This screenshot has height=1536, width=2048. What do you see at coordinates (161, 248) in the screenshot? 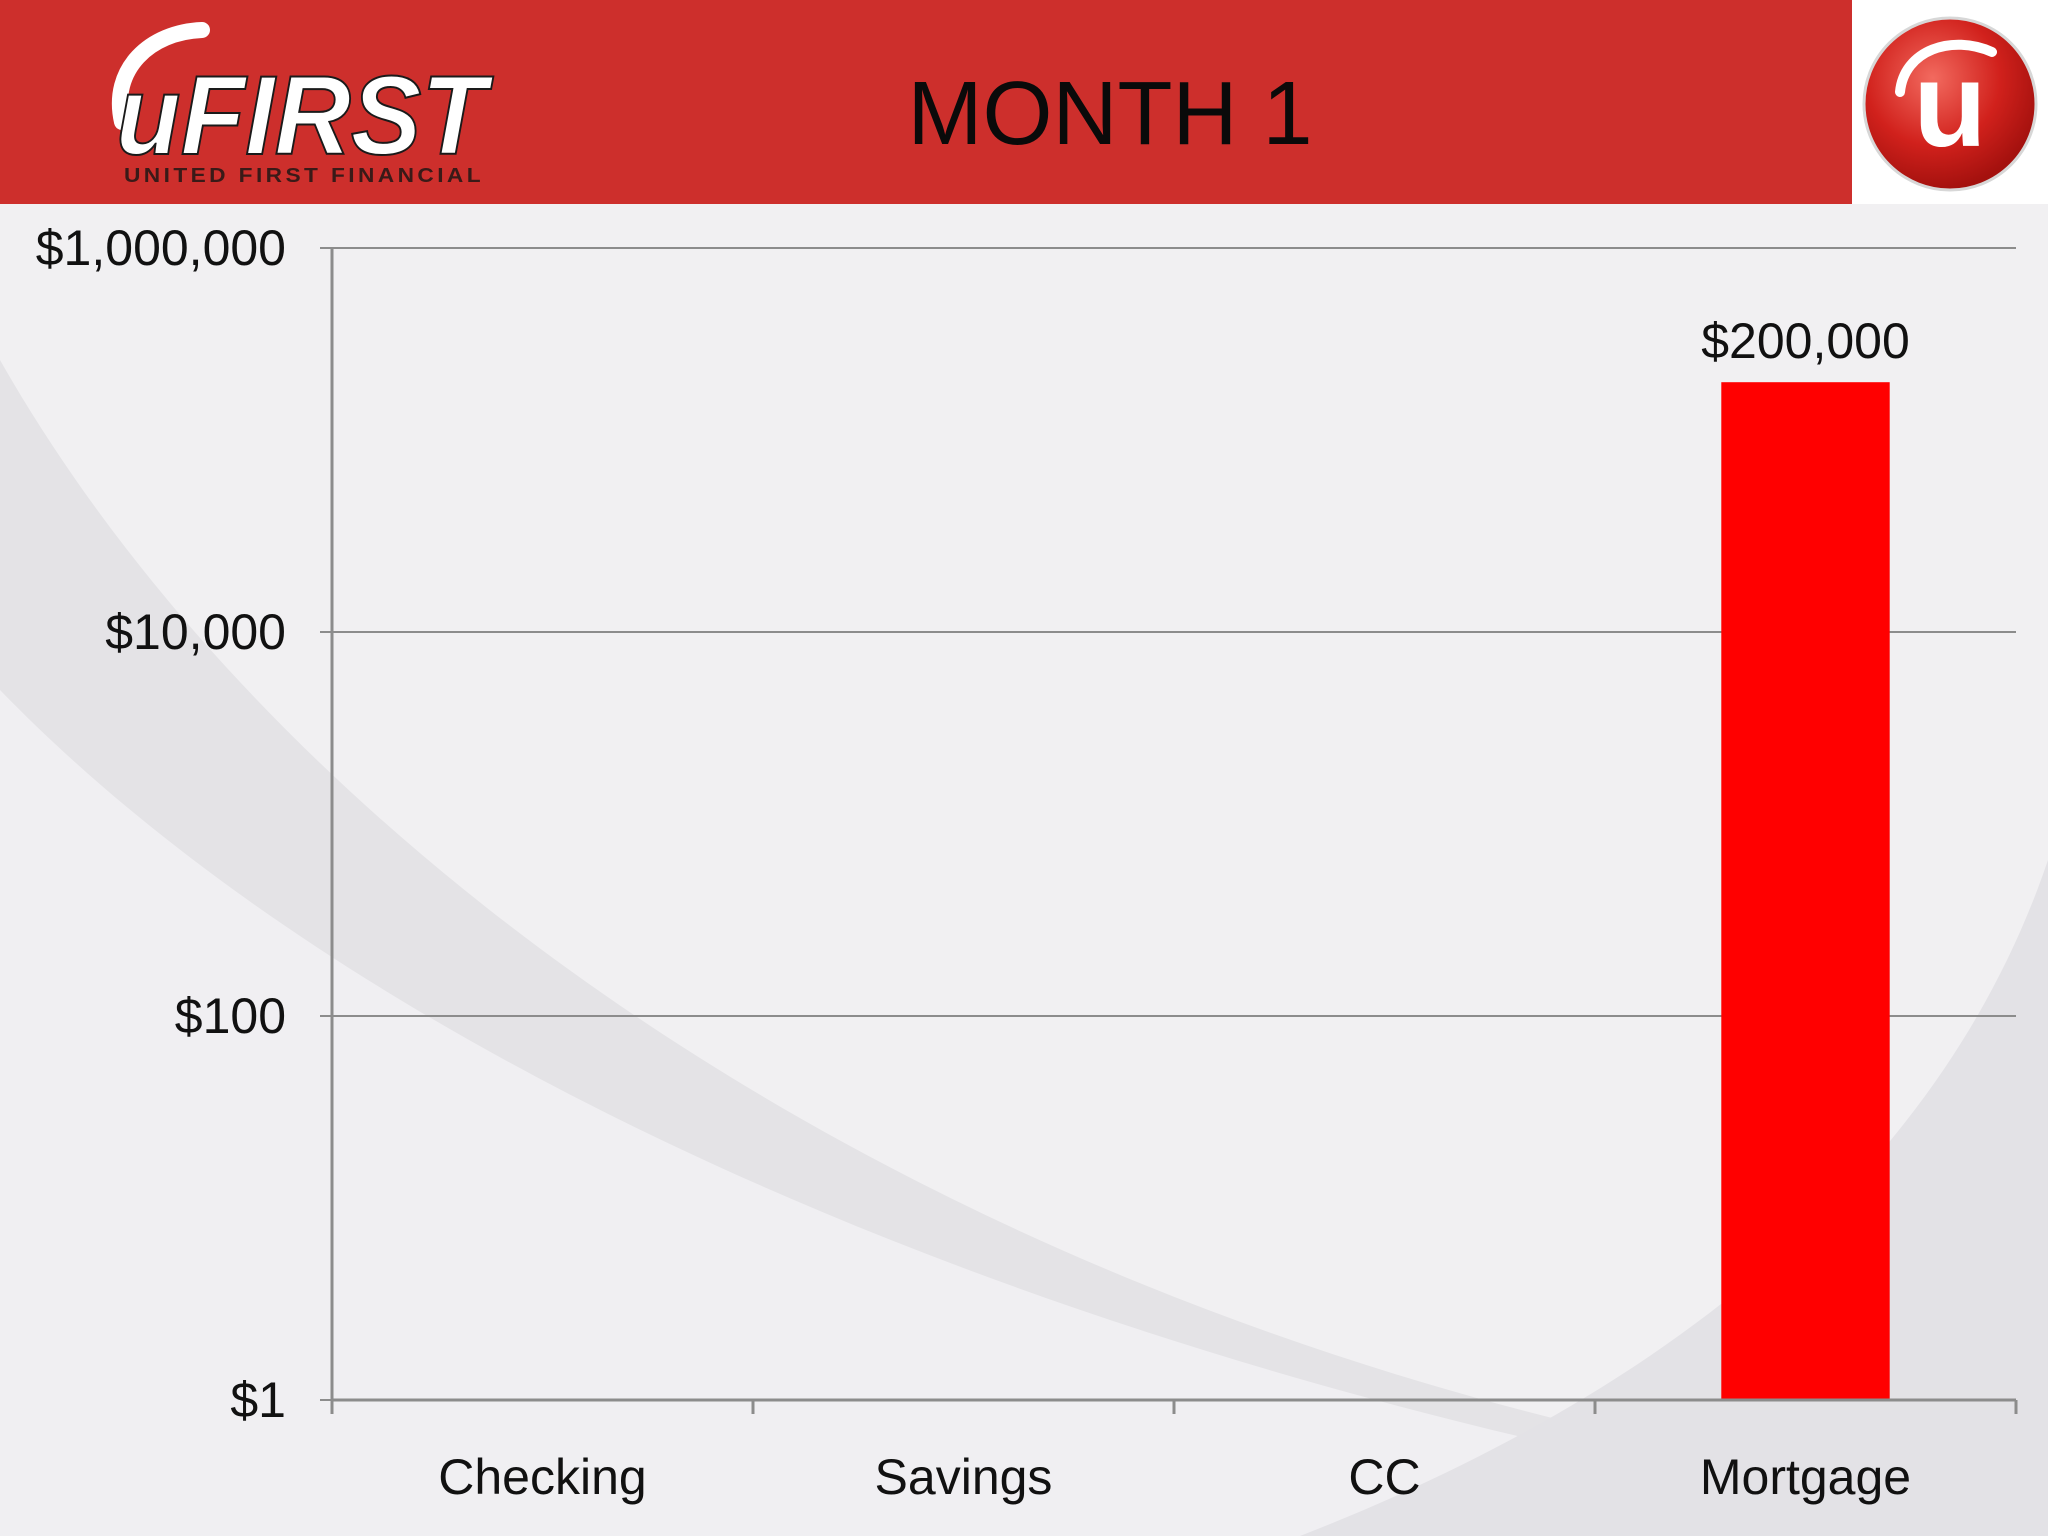
I see `y-tick-label: $1,000,000` at bounding box center [161, 248].